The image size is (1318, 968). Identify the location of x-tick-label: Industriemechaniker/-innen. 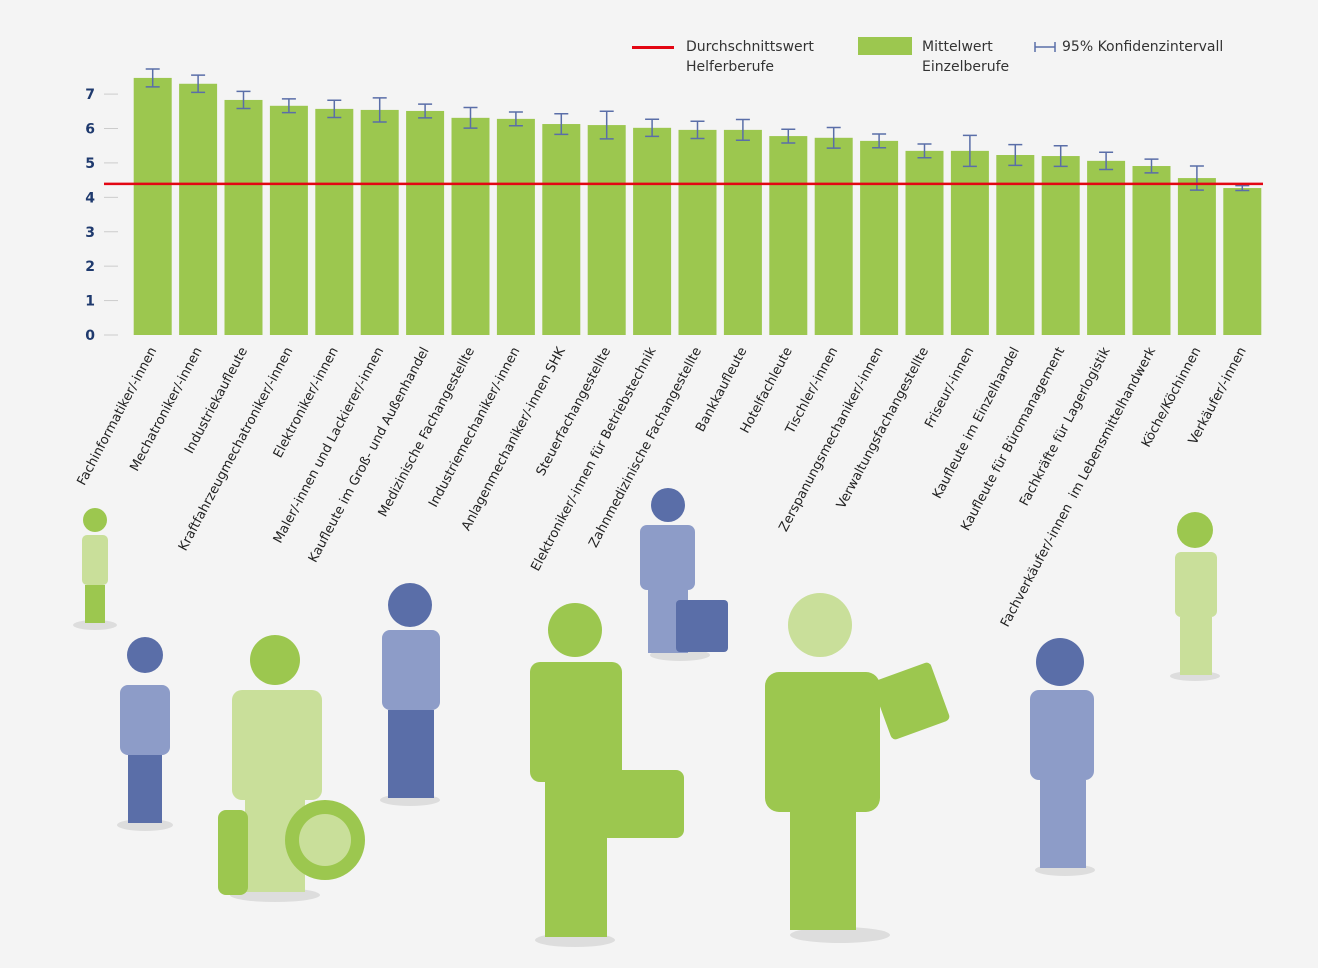
(474, 427).